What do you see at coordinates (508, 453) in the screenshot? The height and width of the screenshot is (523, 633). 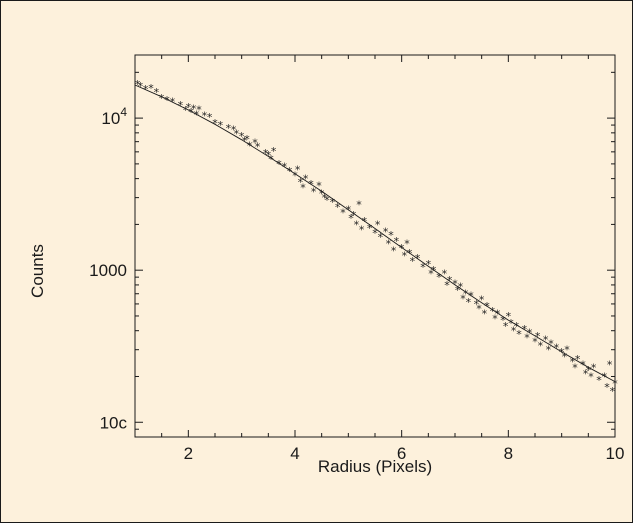 I see `x-tick-label: 8` at bounding box center [508, 453].